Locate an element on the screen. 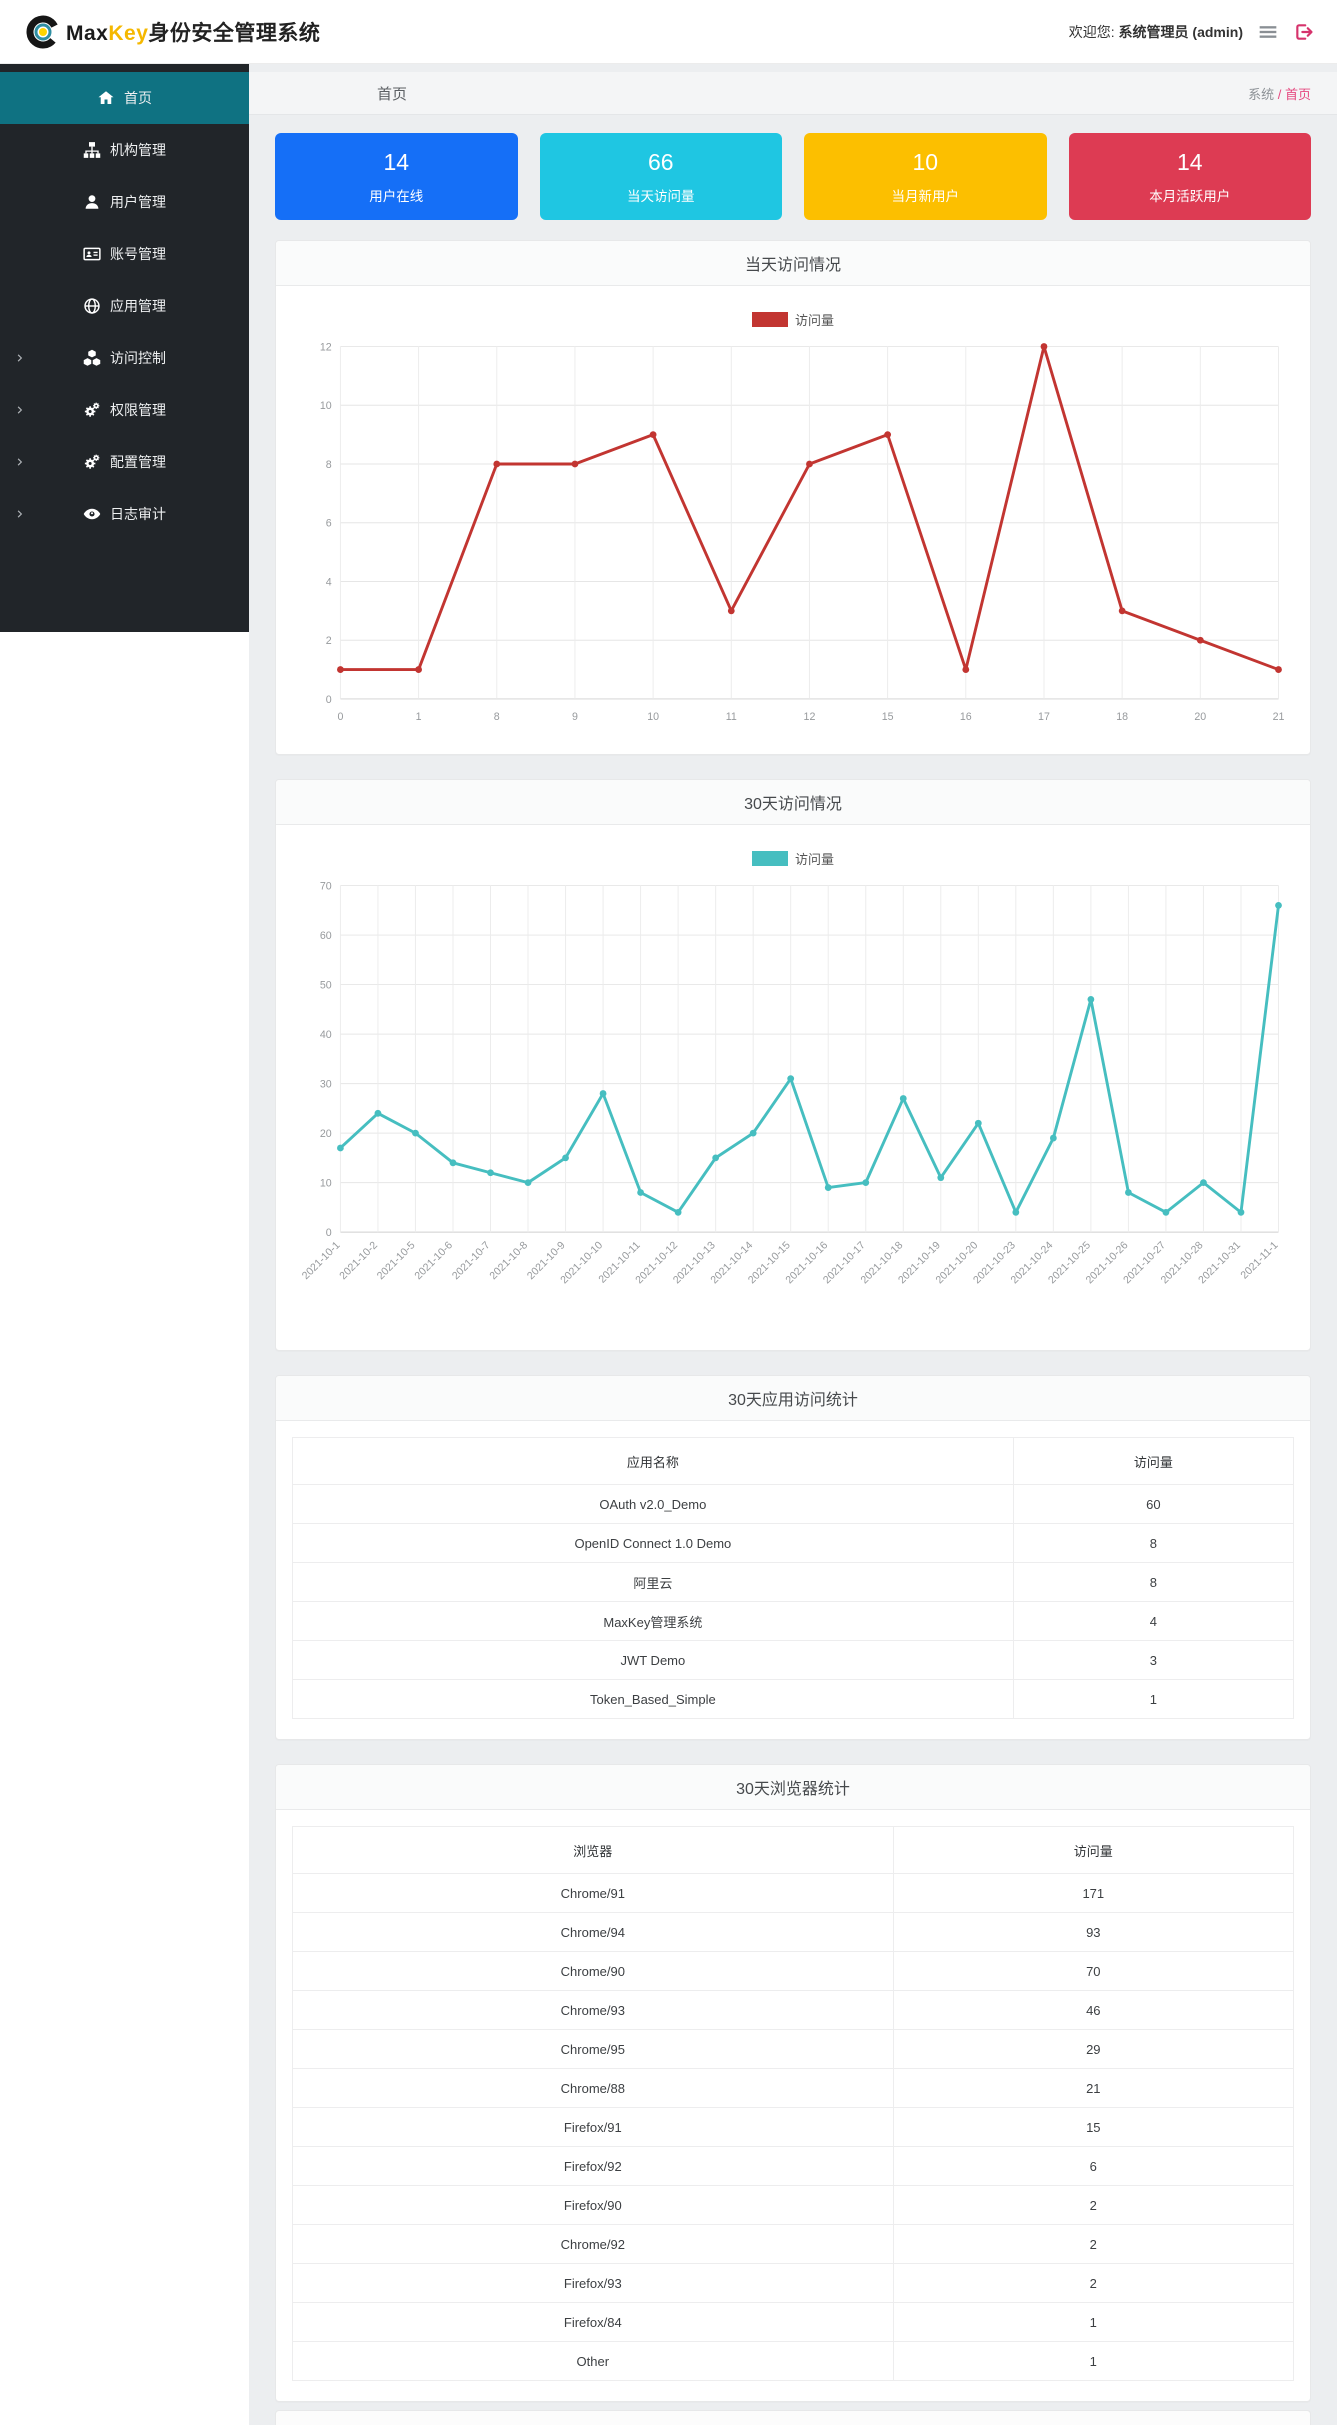  sidebar-item-users: 用户管理 is located at coordinates (124, 202).